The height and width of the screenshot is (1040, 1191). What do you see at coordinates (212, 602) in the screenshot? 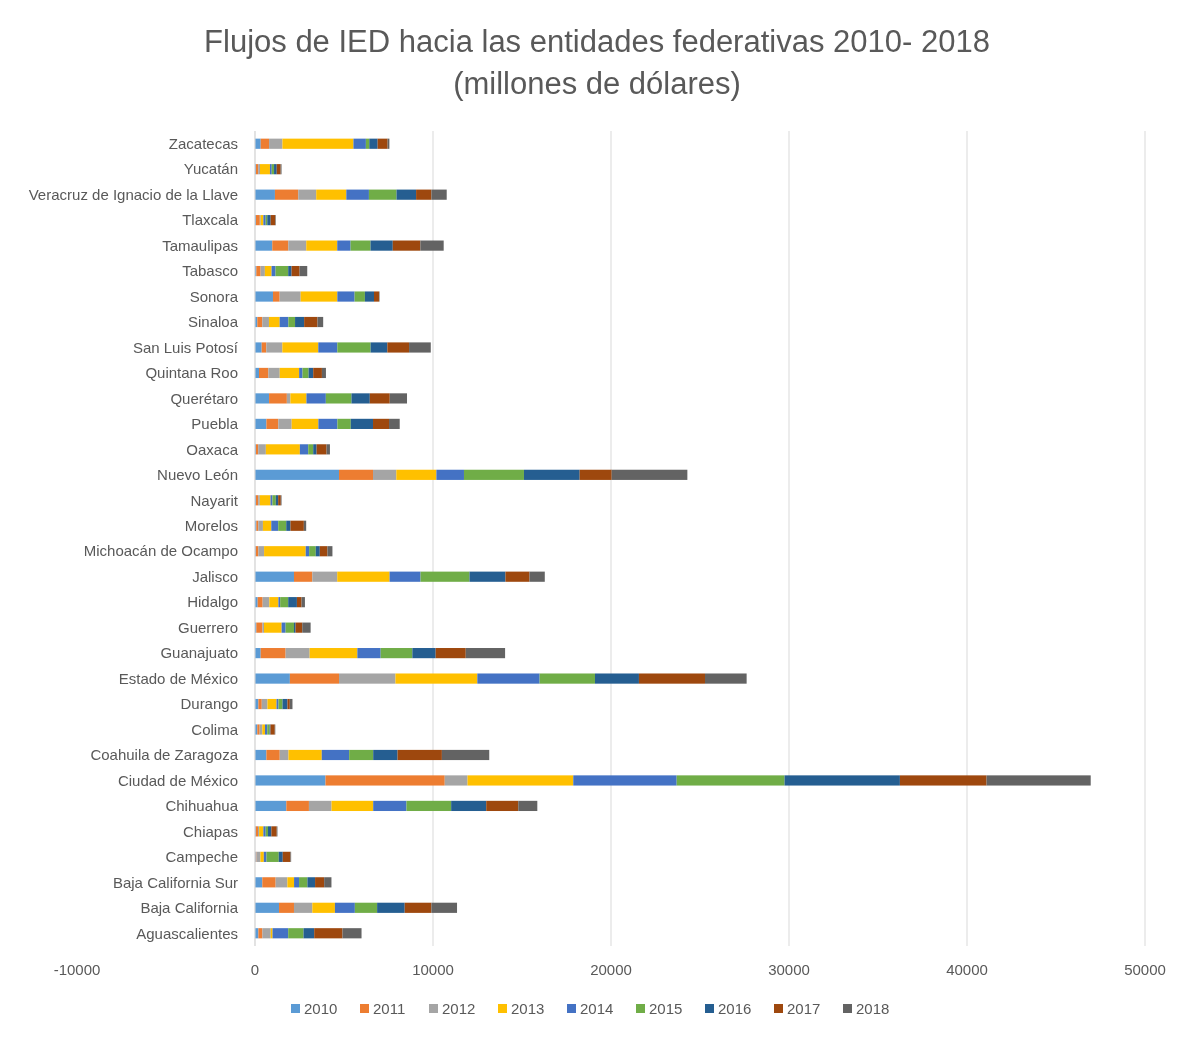
I see `y-tick-label: Hidalgo` at bounding box center [212, 602].